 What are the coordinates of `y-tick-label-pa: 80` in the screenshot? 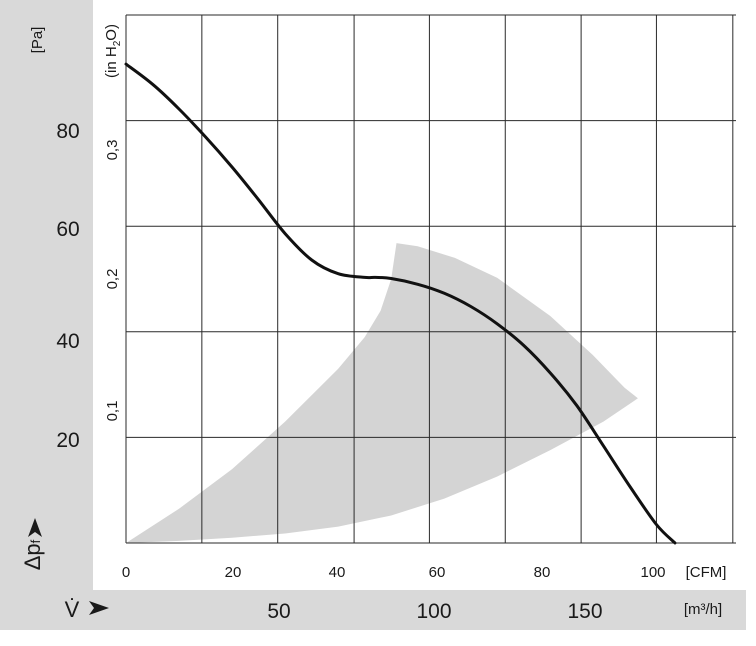 It's located at (67, 131).